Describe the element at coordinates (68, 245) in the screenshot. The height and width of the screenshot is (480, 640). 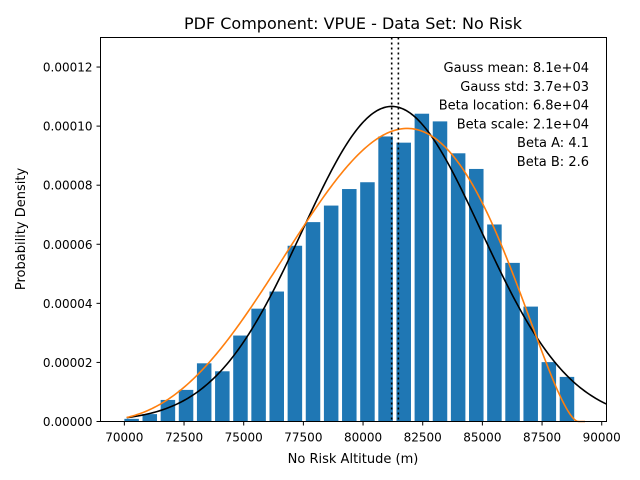
I see `y-tick-label: 0.00006` at that location.